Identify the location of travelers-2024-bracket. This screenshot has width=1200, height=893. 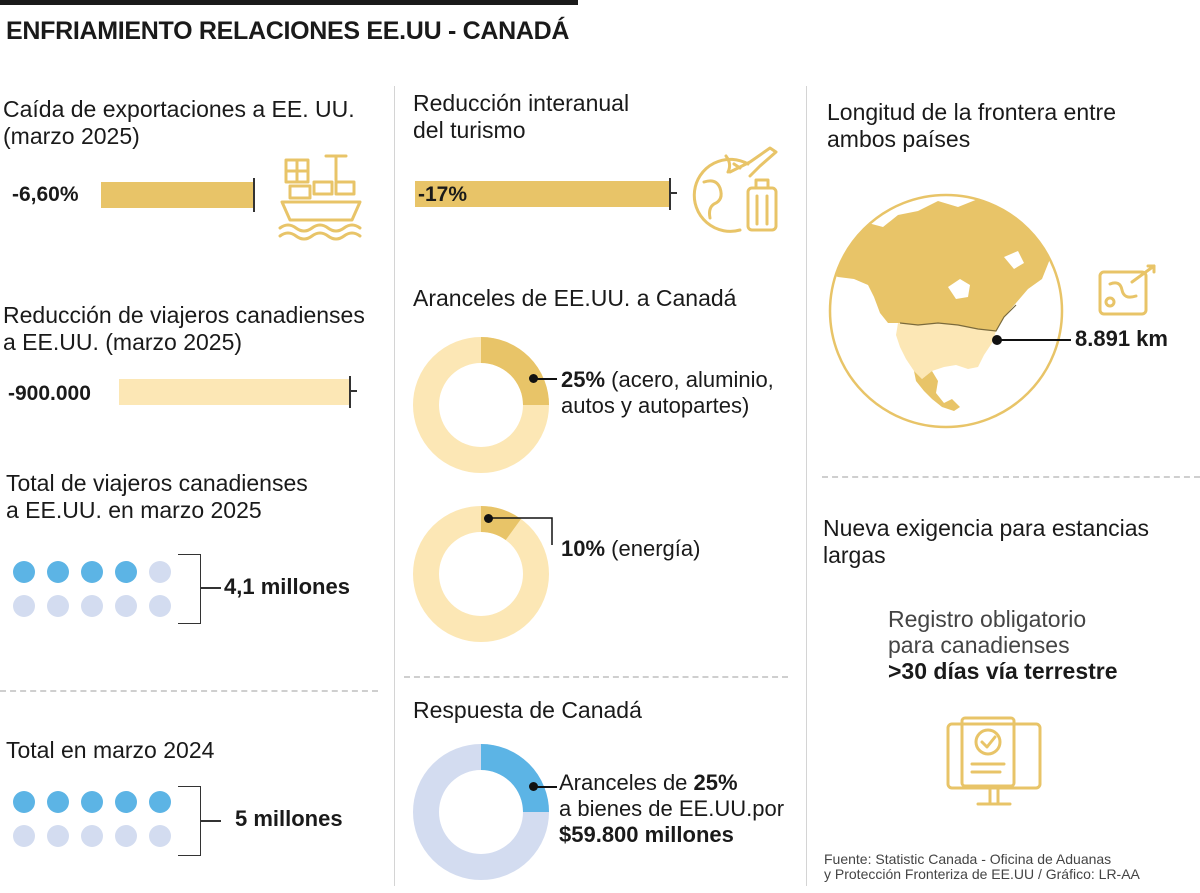
(189, 821).